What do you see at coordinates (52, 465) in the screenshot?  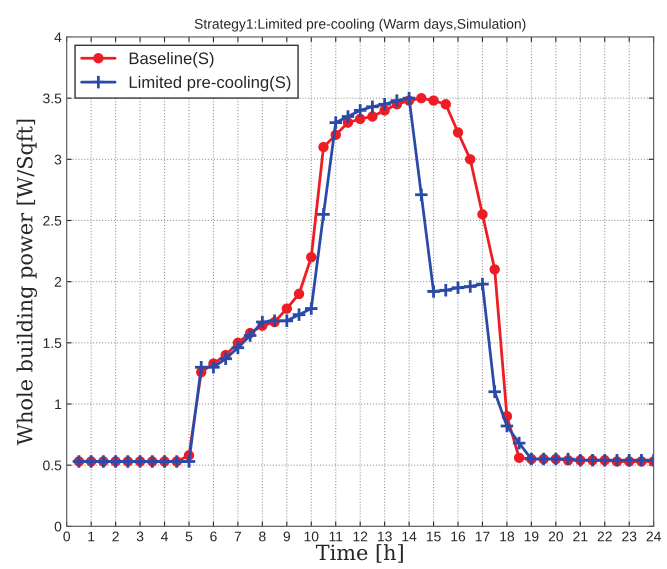 I see `y-tick-label: 0.5` at bounding box center [52, 465].